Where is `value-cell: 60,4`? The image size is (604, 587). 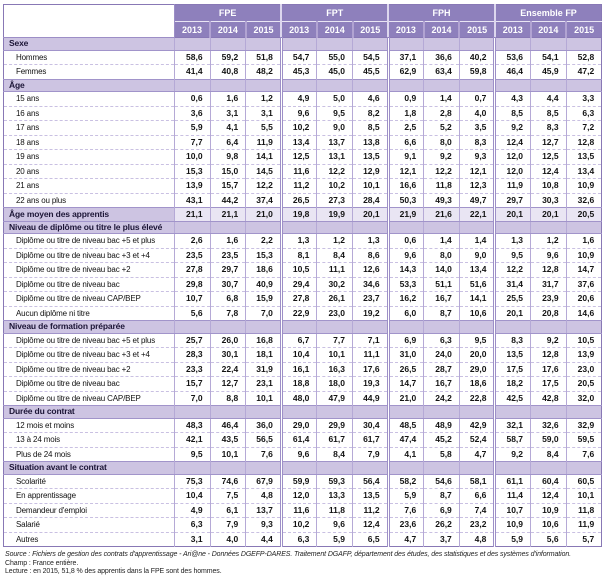
value-cell: 60,4 is located at coordinates (548, 481).